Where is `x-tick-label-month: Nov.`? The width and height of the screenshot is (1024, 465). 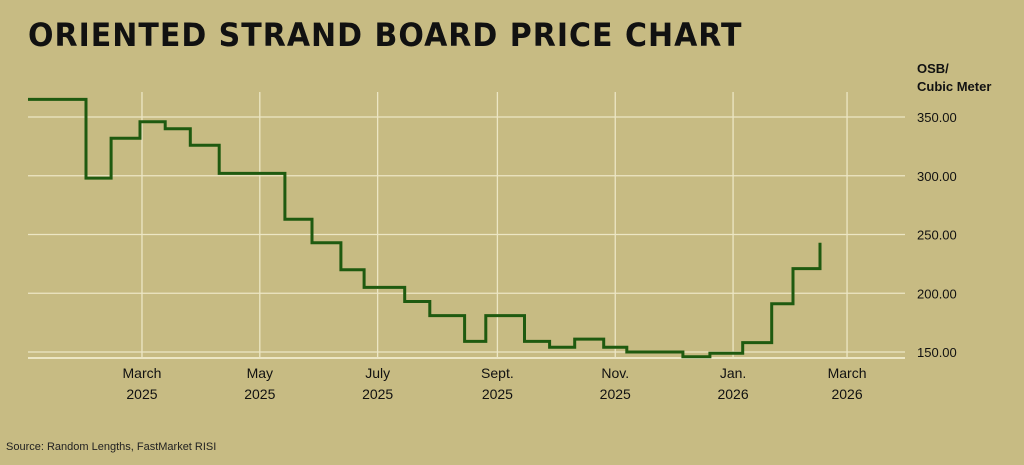
x-tick-label-month: Nov. is located at coordinates (615, 373).